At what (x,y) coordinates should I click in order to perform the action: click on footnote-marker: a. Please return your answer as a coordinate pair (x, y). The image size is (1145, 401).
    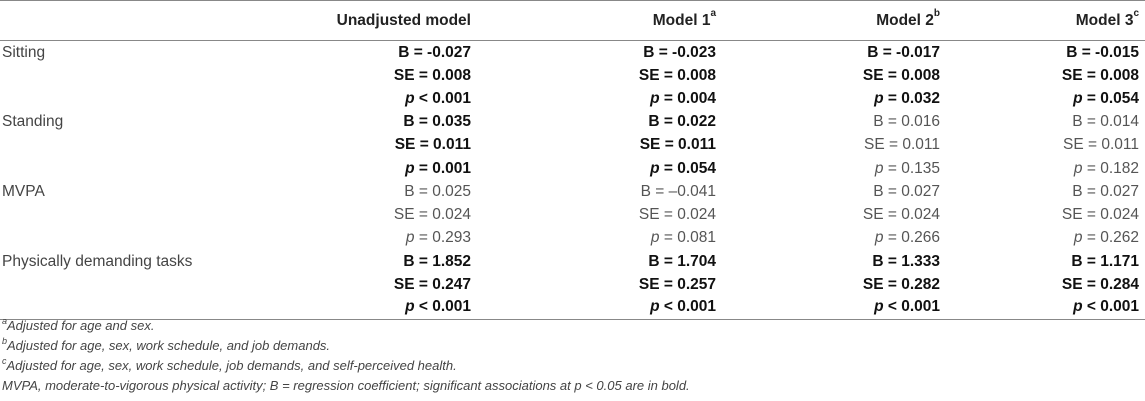
    Looking at the image, I should click on (5, 320).